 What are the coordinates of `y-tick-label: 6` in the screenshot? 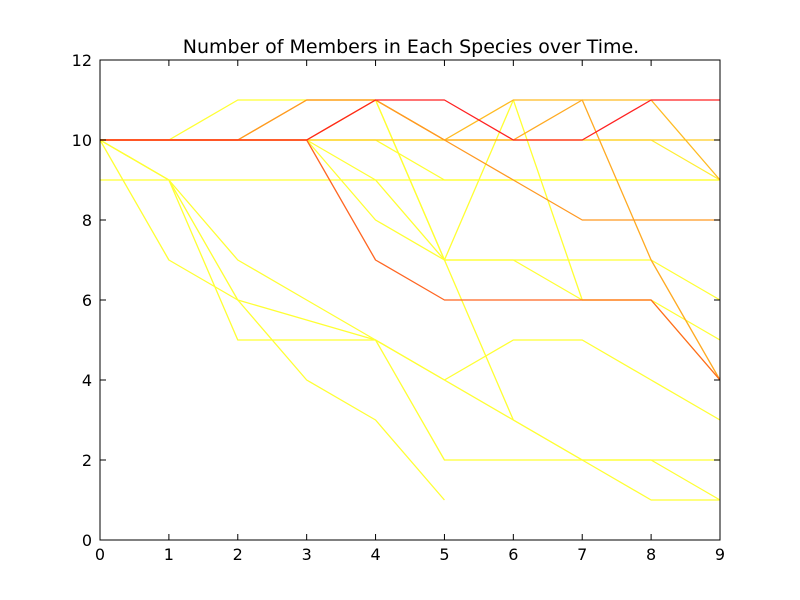 It's located at (87, 300).